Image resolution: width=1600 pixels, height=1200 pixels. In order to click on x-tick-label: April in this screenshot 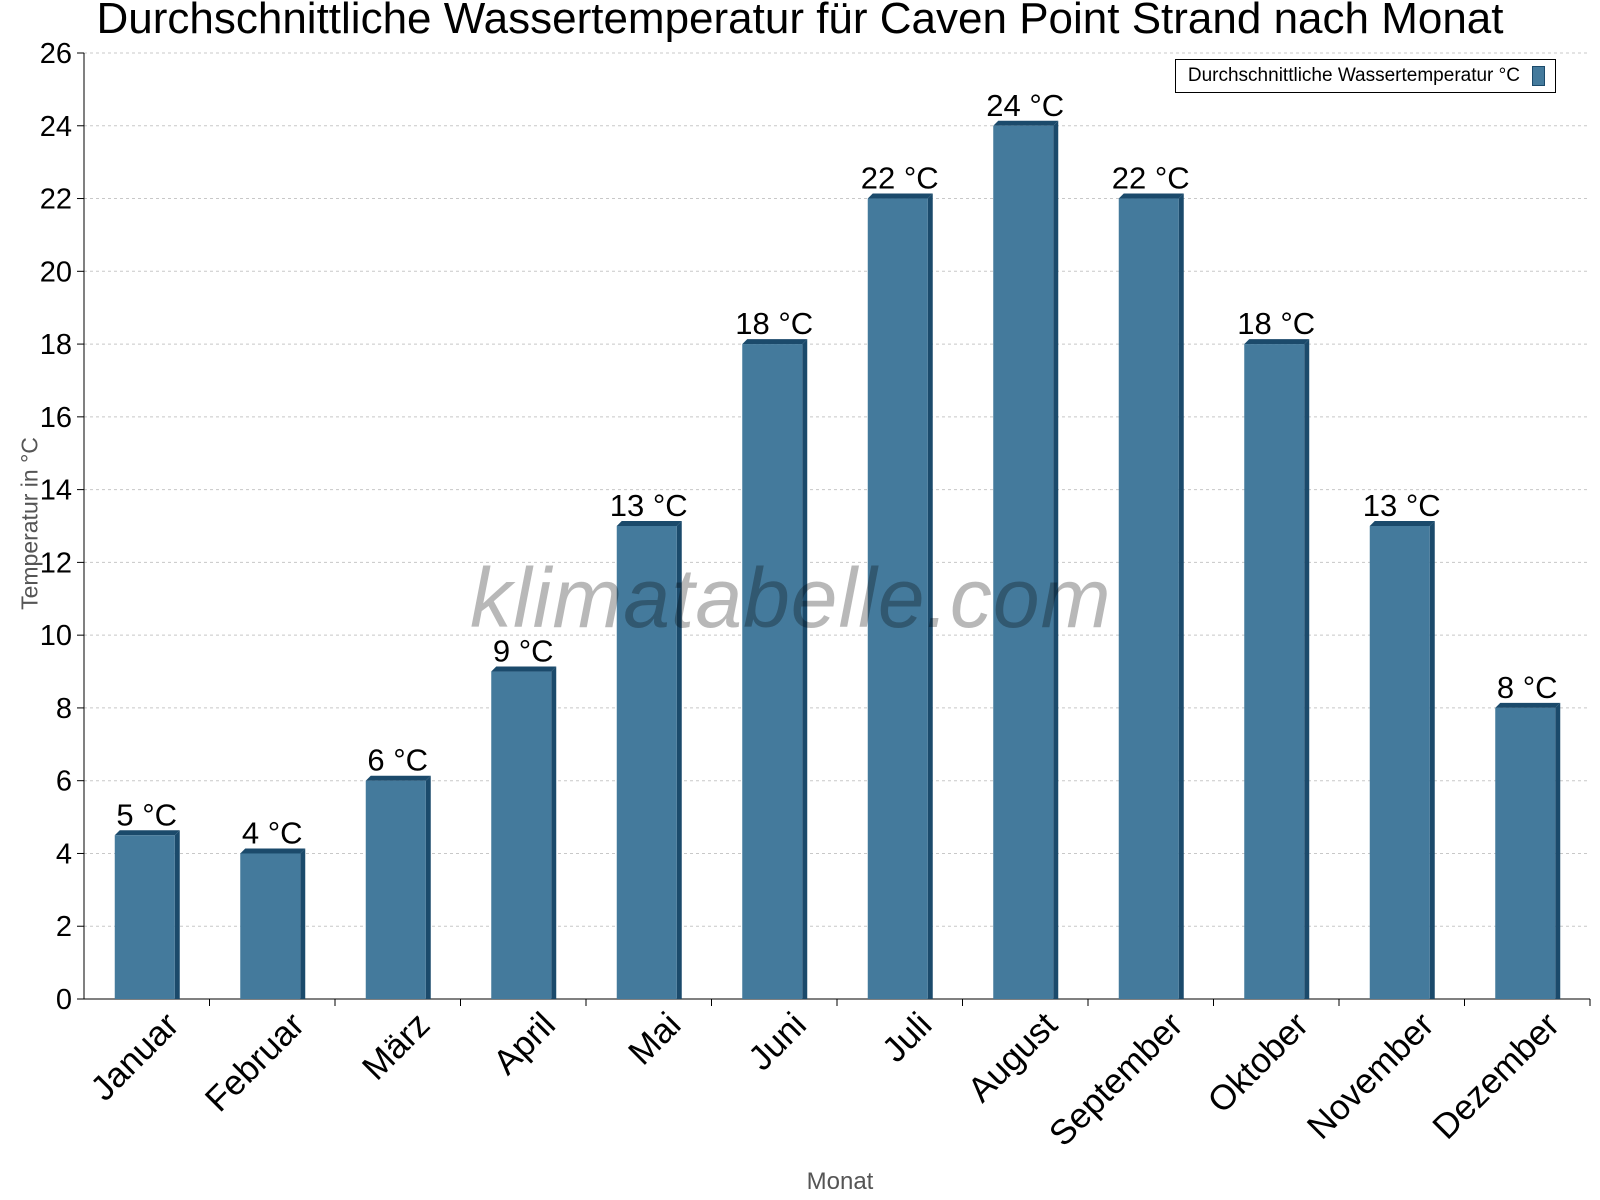, I will do `click(524, 1043)`.